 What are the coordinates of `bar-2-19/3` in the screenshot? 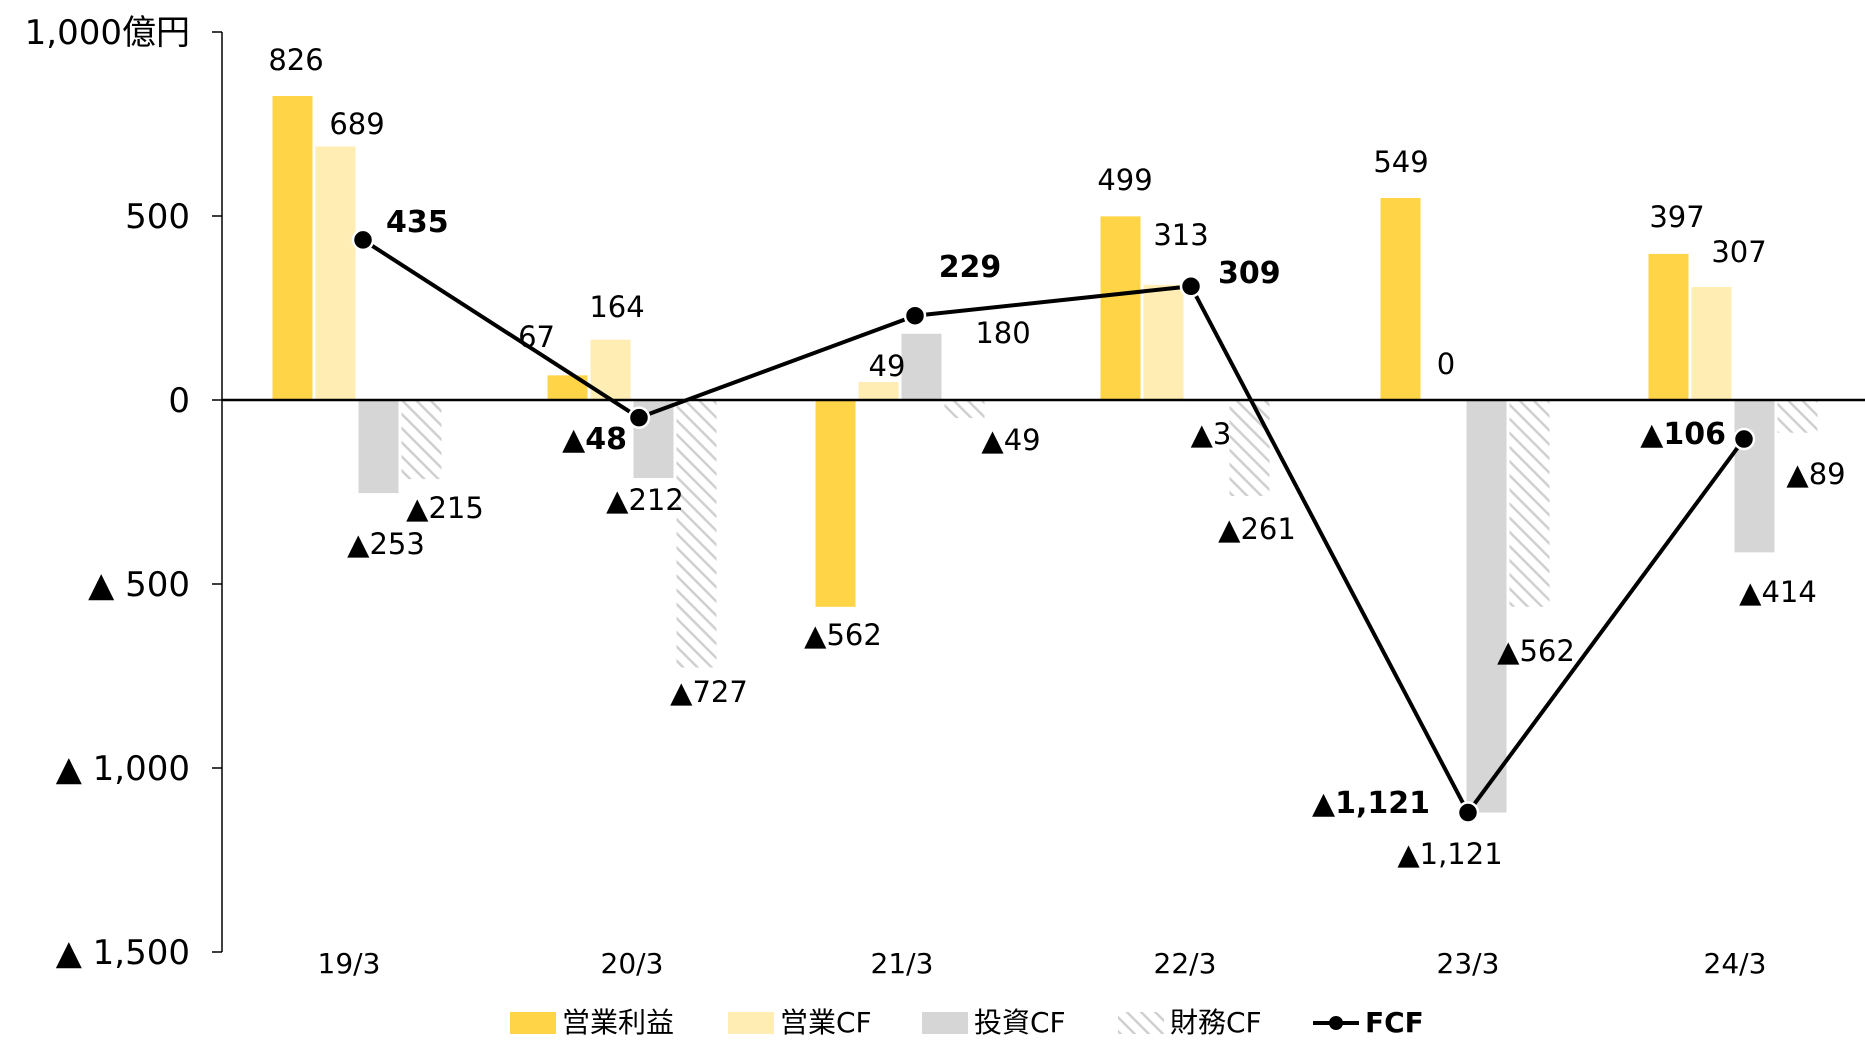 It's located at (335, 273).